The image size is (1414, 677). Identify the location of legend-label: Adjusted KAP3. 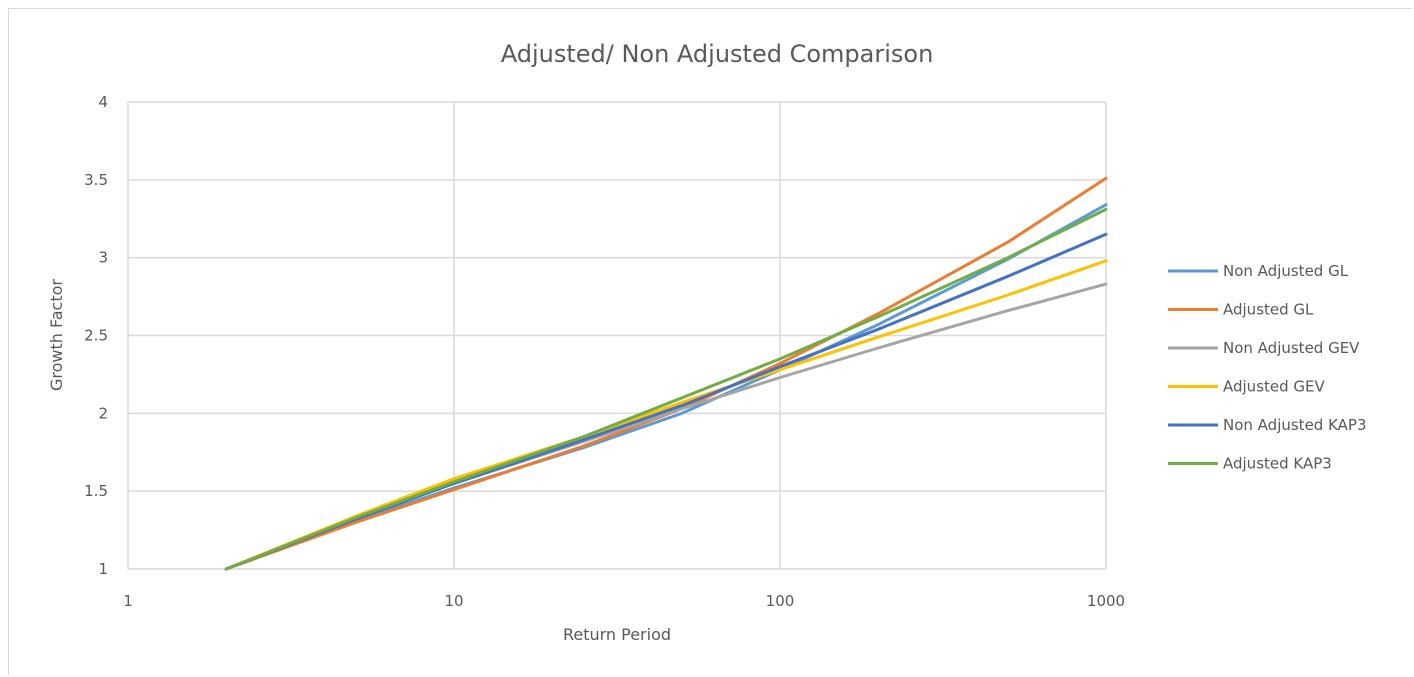
(1277, 464).